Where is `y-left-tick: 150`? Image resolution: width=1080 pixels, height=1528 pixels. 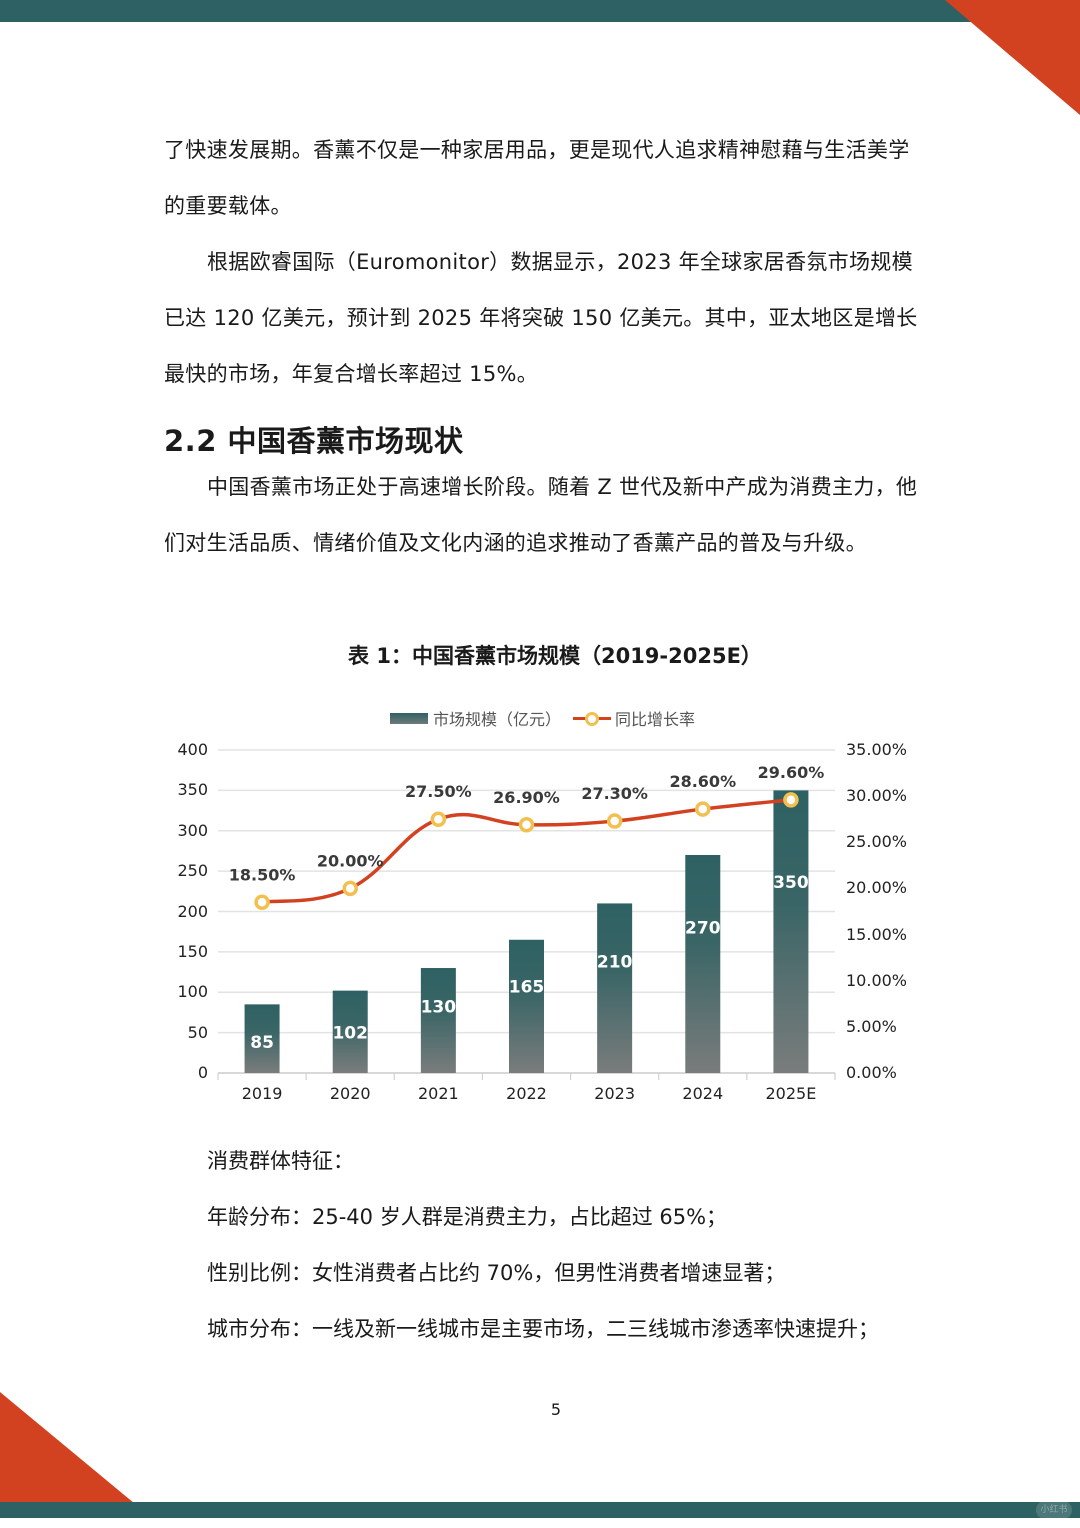 y-left-tick: 150 is located at coordinates (192, 951).